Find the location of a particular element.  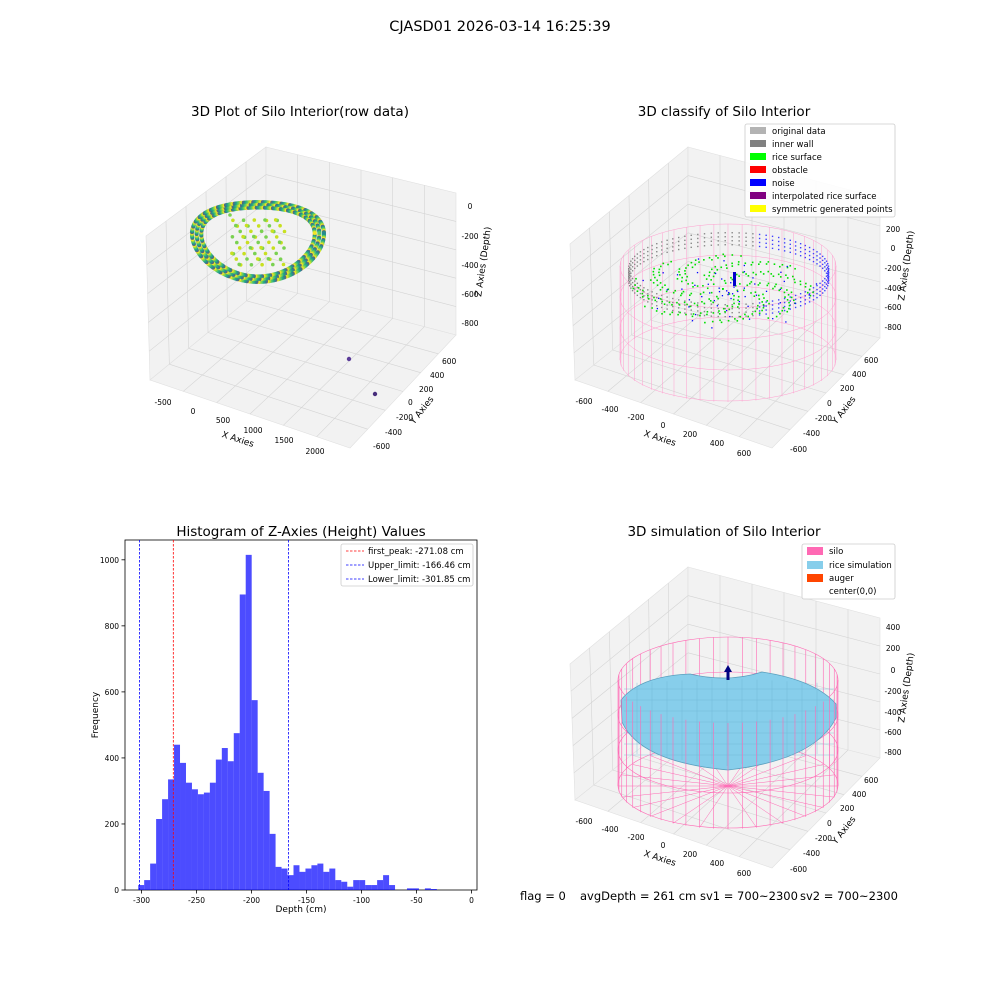

panel1-z-ticks: 0 -200 -400 -600 -800 is located at coordinates (469, 265).